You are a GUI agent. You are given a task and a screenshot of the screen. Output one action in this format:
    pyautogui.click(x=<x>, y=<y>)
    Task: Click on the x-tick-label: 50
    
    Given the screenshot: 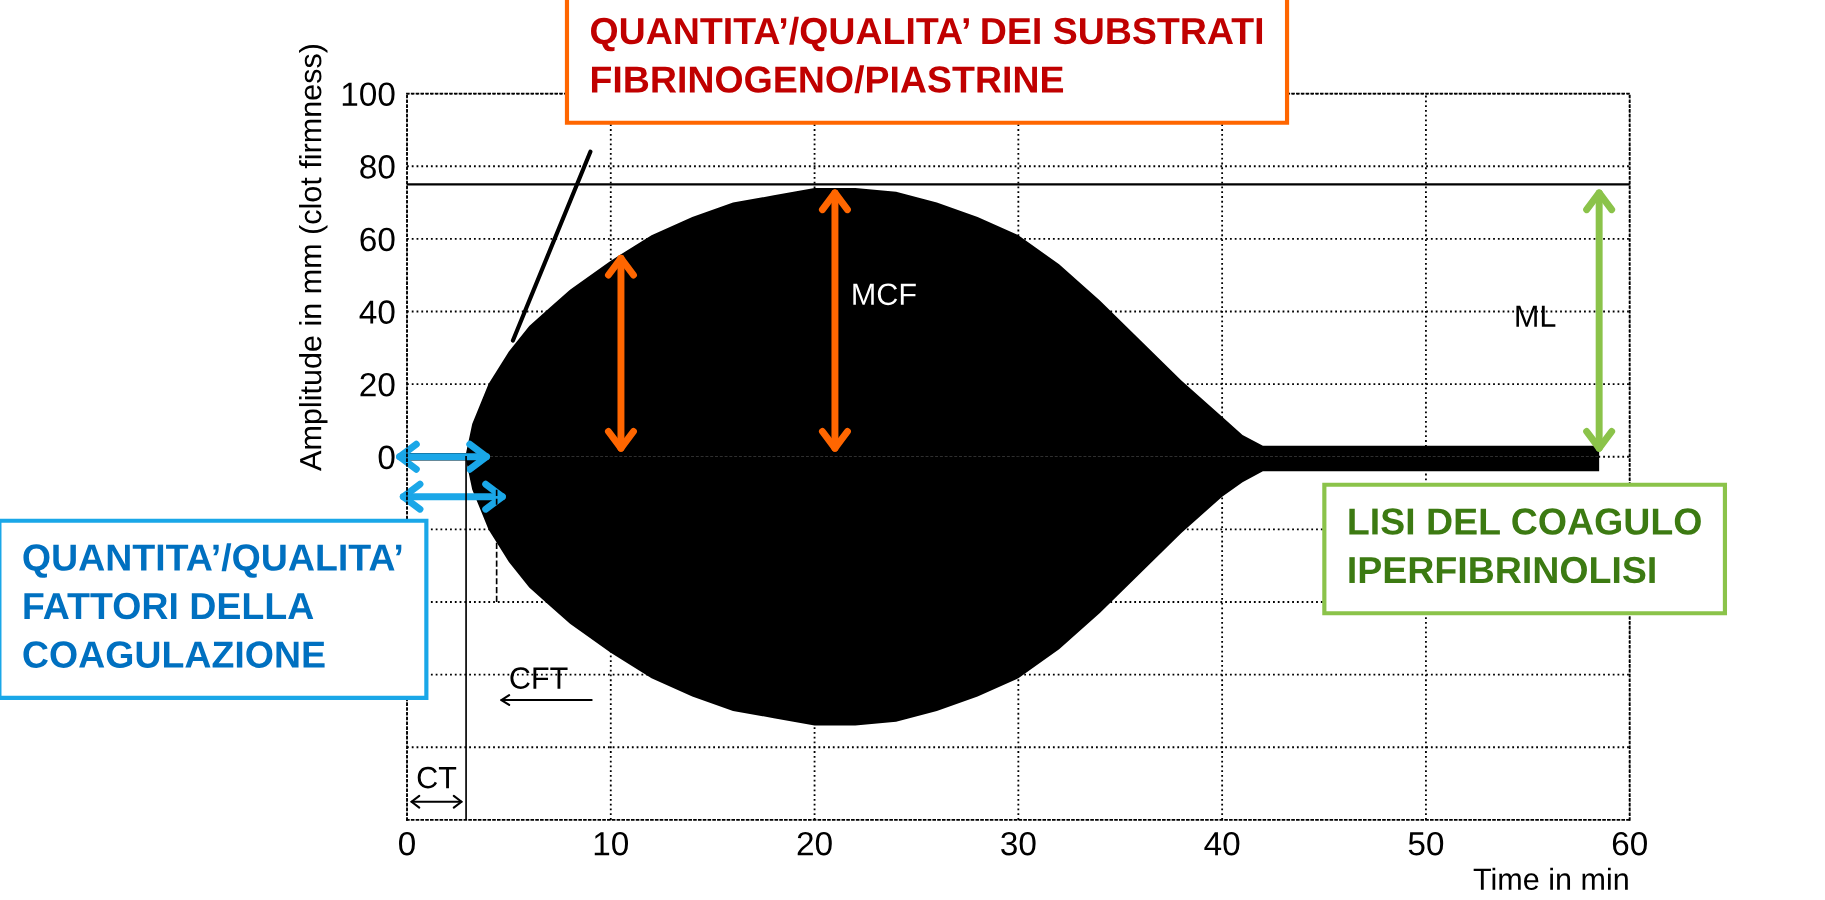 What is the action you would take?
    pyautogui.click(x=1426, y=843)
    